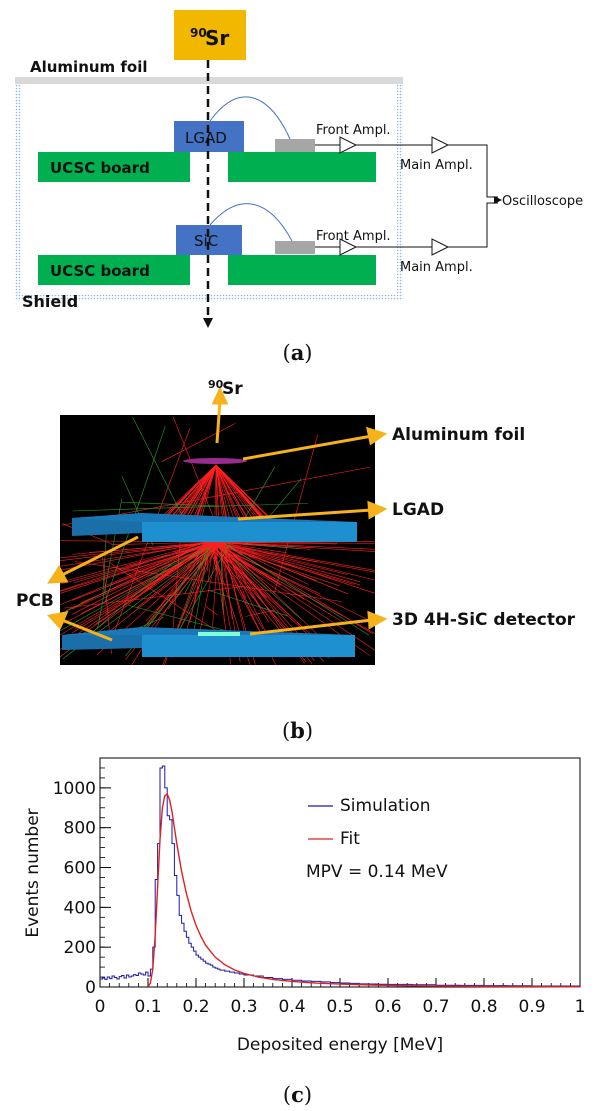 The height and width of the screenshot is (1111, 595). Describe the element at coordinates (385, 806) in the screenshot. I see `legend-simulation: Simulation` at that location.